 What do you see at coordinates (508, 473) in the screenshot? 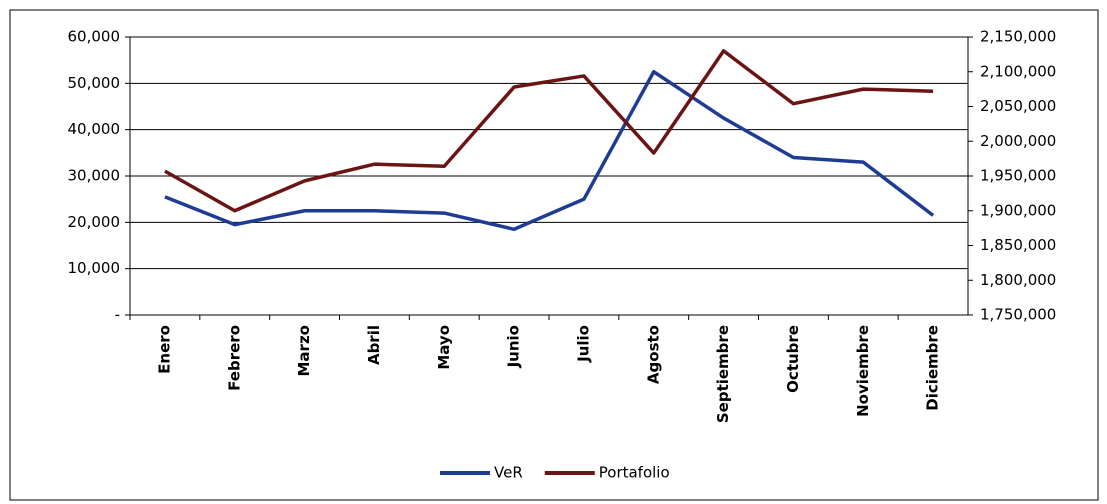
I see `legend-label: VeR` at bounding box center [508, 473].